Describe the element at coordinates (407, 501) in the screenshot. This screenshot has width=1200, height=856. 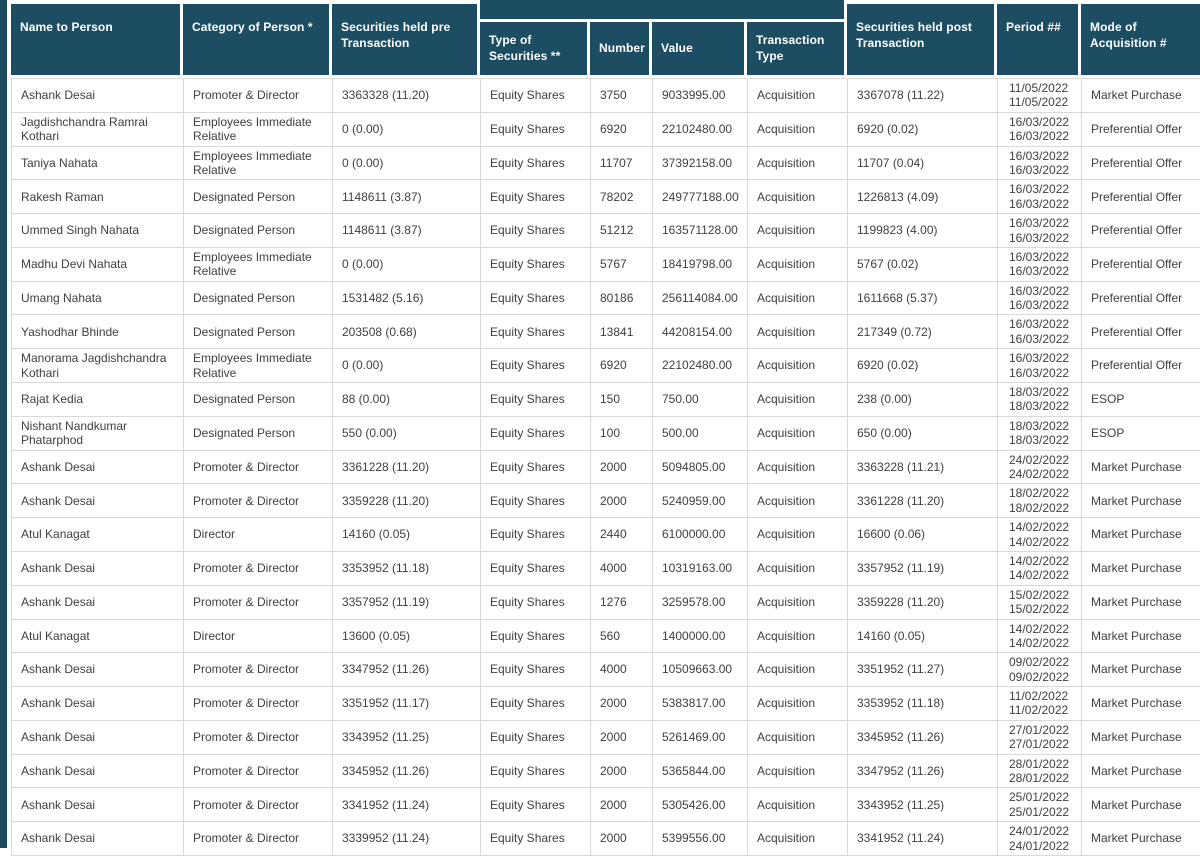
I see `cell-pre: 3359228 (11.20)` at that location.